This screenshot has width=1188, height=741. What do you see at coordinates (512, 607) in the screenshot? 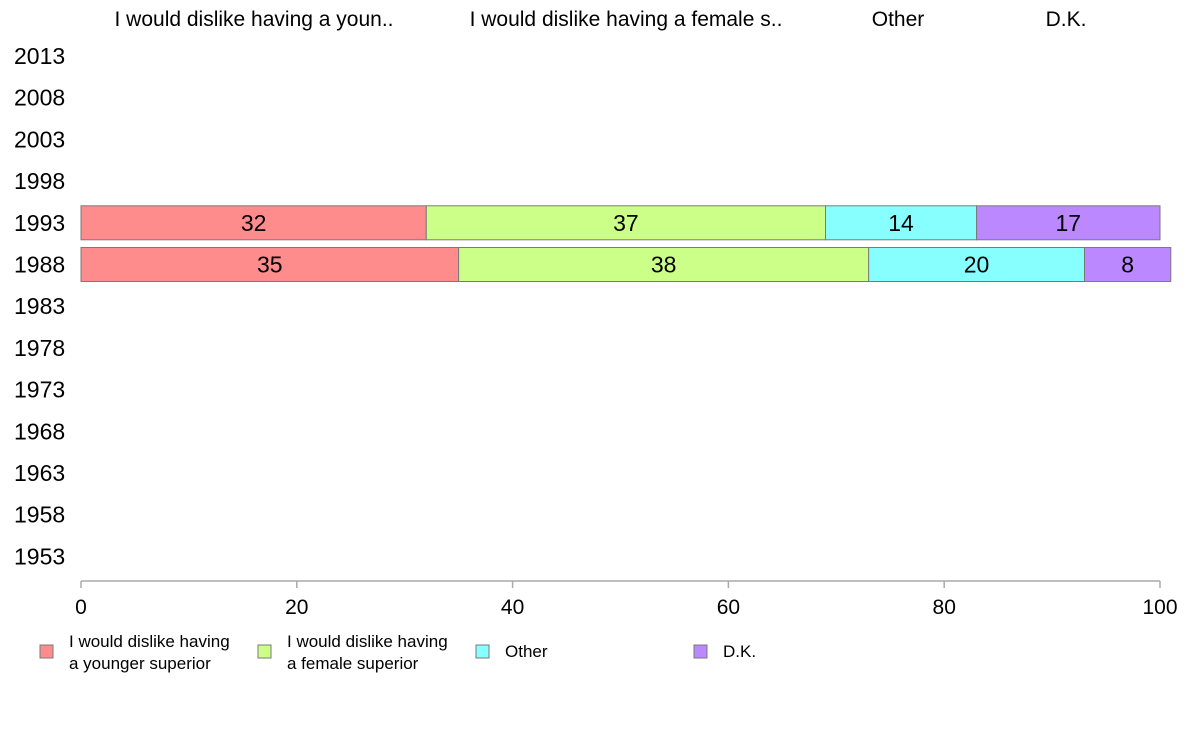
I see `x-tick-label: 40` at bounding box center [512, 607].